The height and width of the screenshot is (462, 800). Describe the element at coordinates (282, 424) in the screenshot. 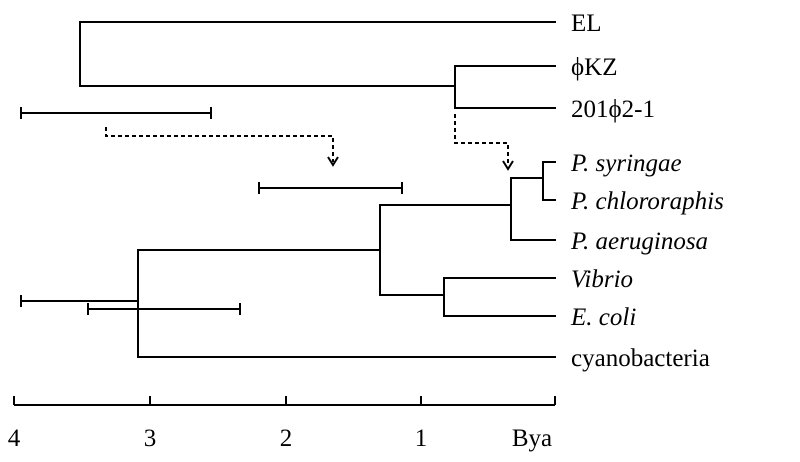

I see `time-axis: 4 3 2 1 Bya` at that location.